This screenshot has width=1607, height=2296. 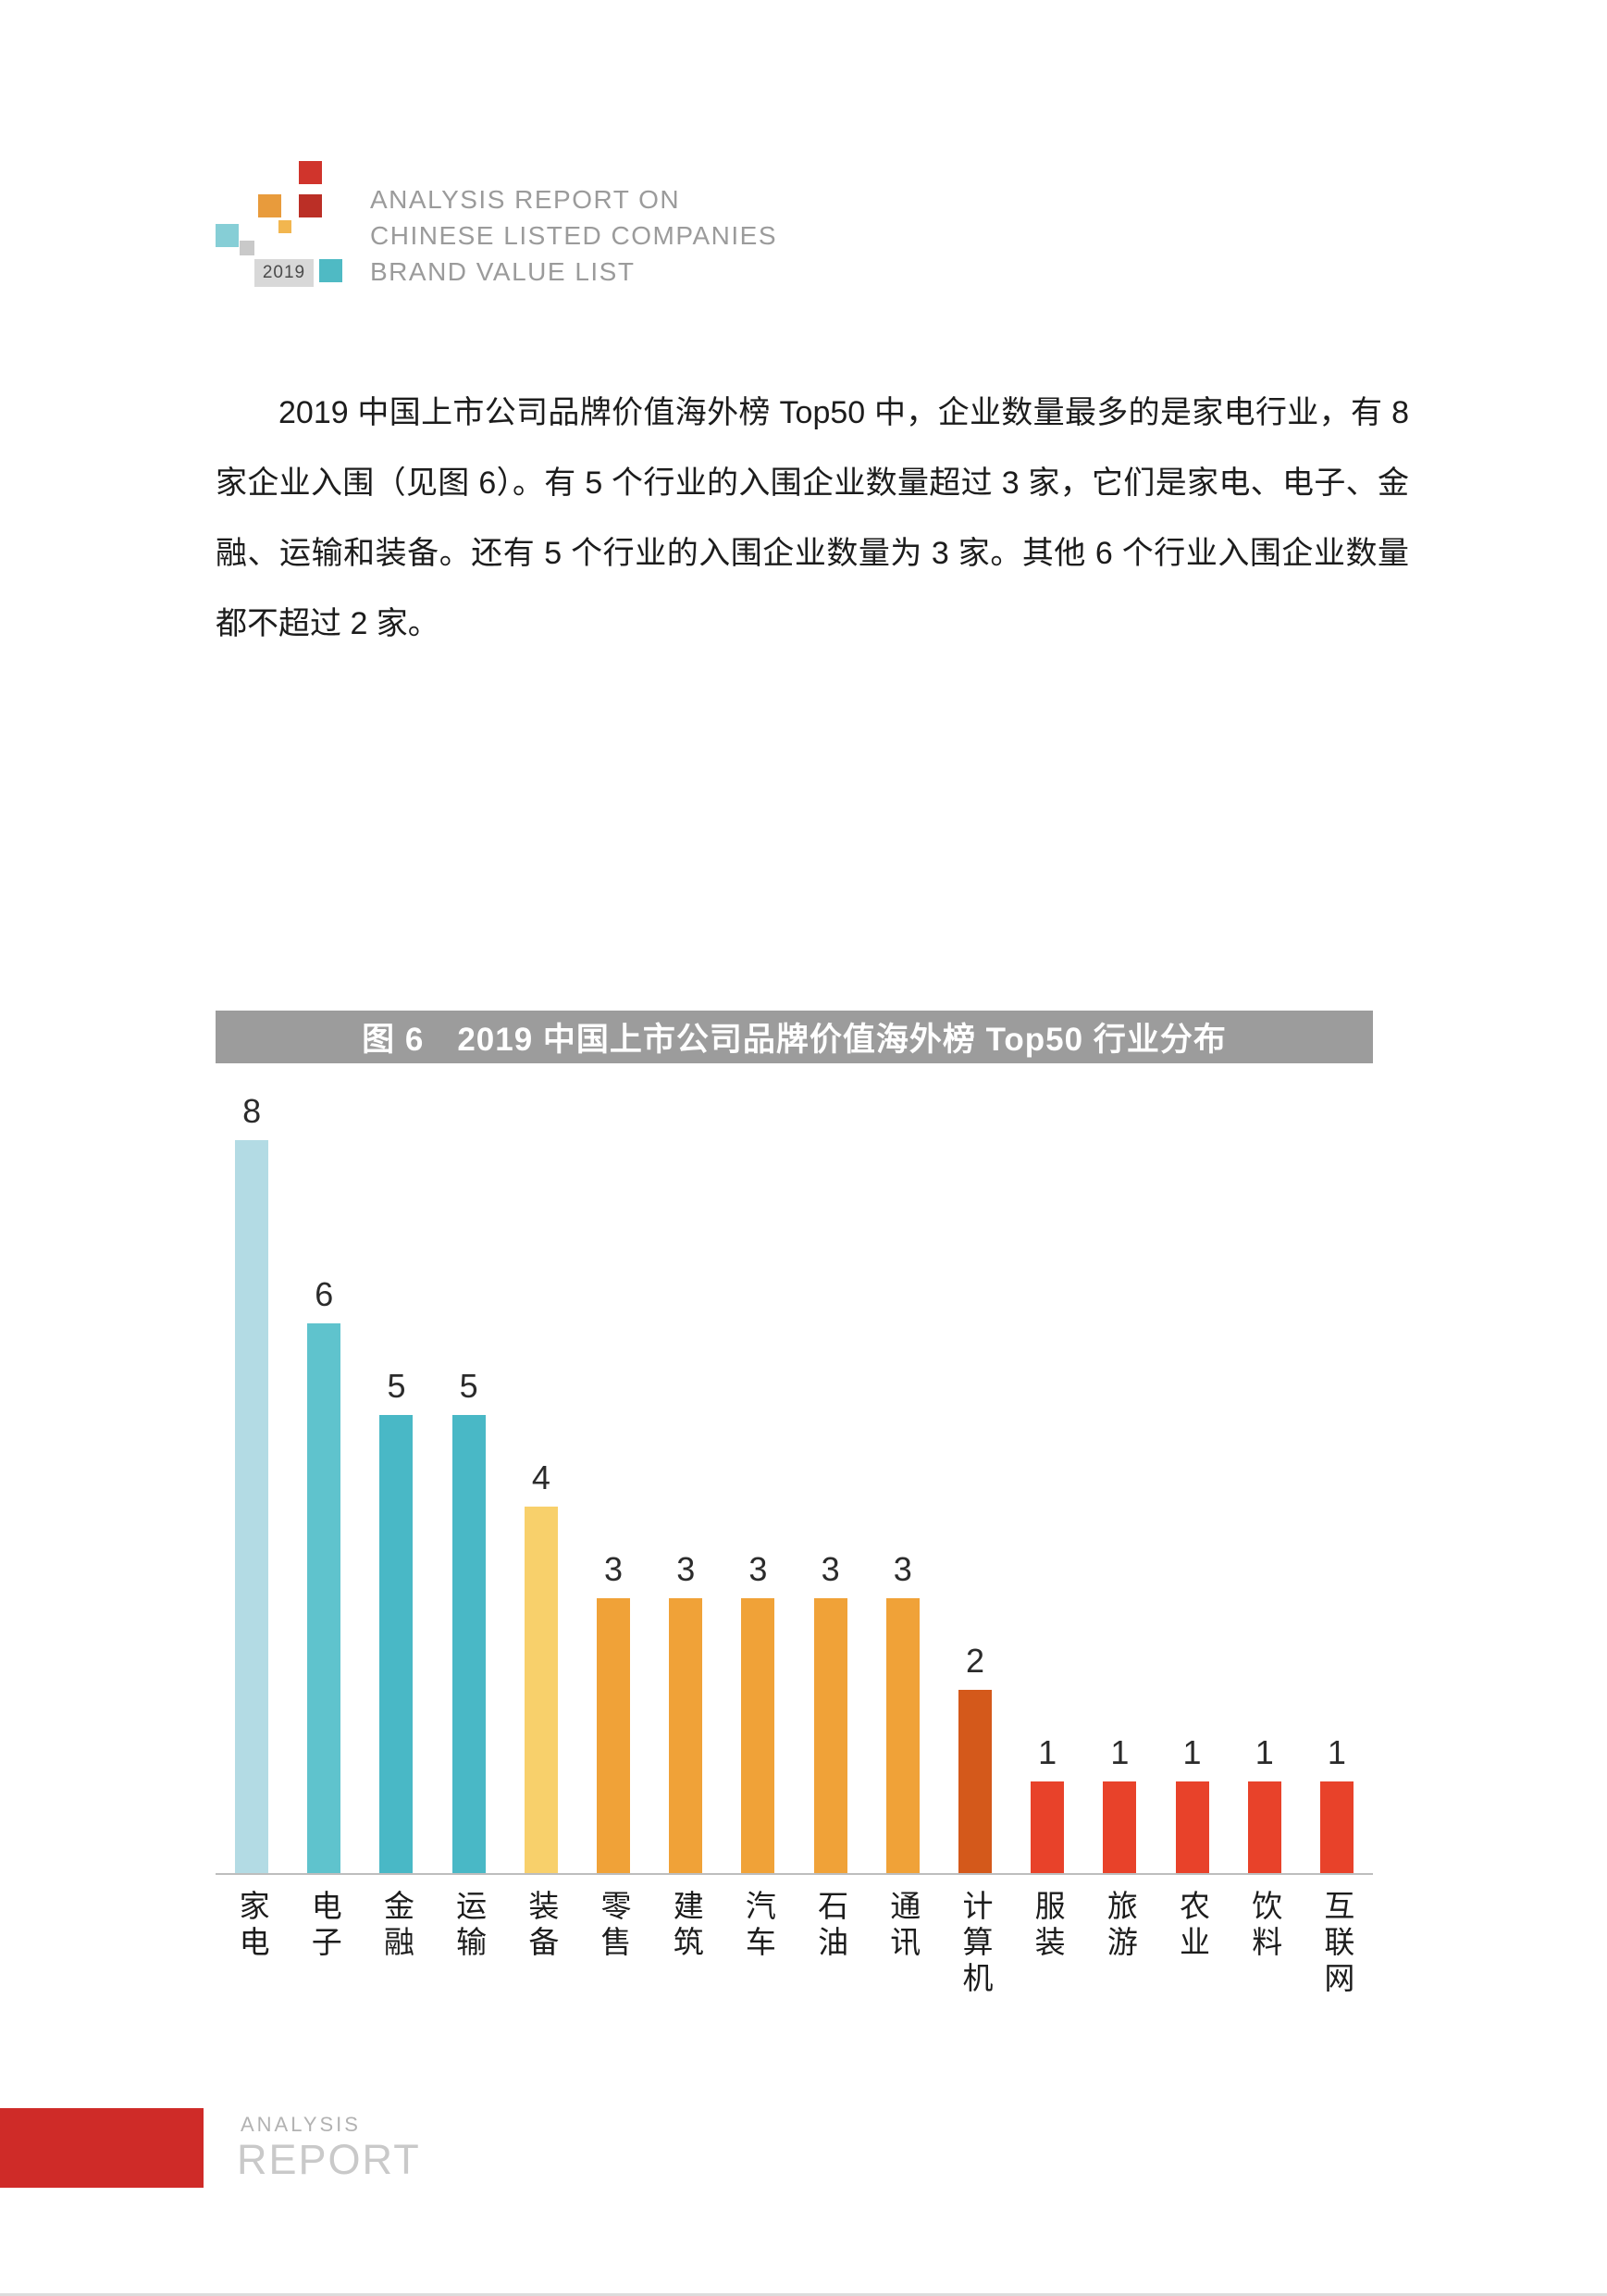 What do you see at coordinates (1336, 1944) in the screenshot?
I see `category-label: 互联网` at bounding box center [1336, 1944].